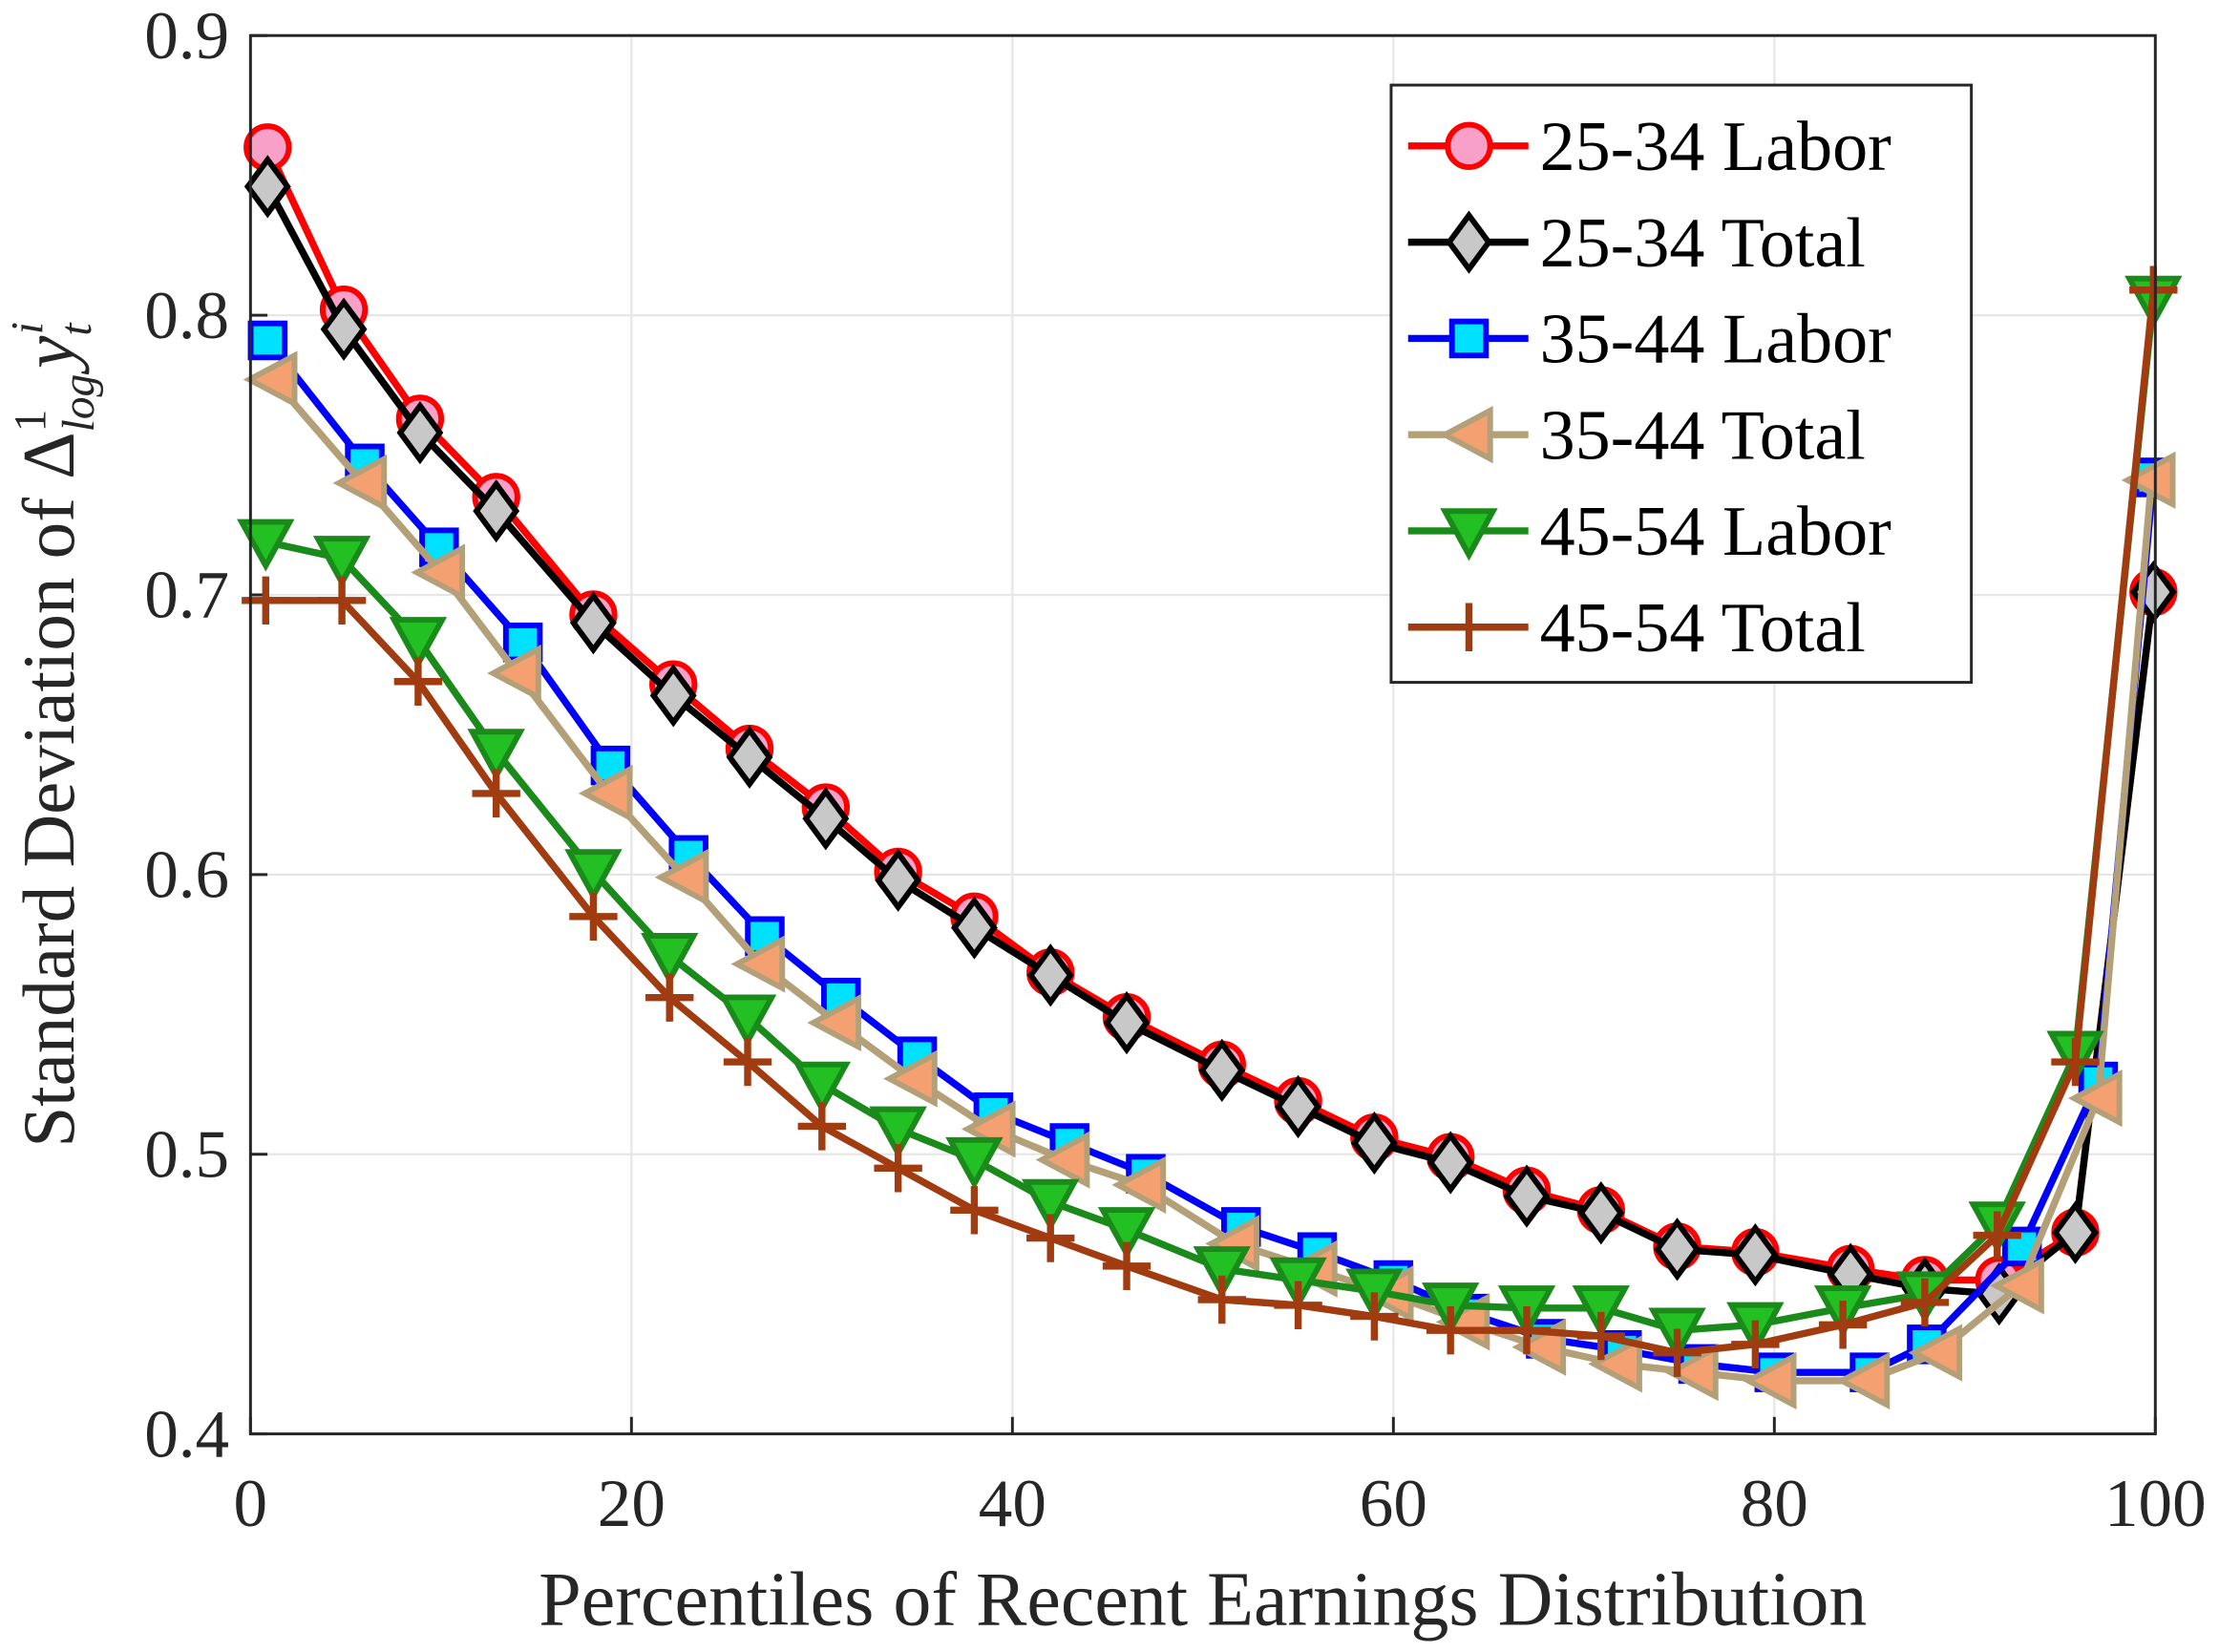 The width and height of the screenshot is (2219, 1652). Describe the element at coordinates (1703, 435) in the screenshot. I see `legend-label: 35-44 Total` at that location.